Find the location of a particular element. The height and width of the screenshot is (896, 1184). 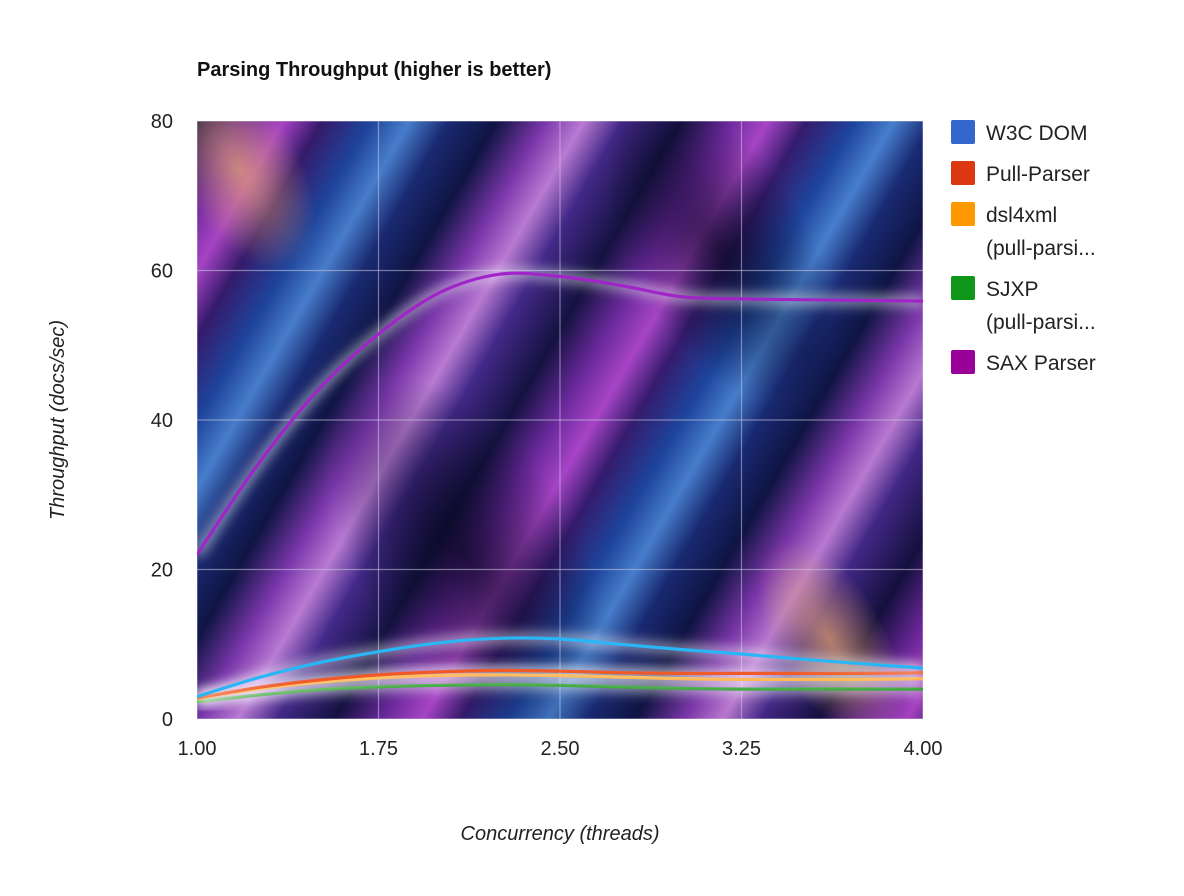

series-pullparser-group is located at coordinates (560, 684).